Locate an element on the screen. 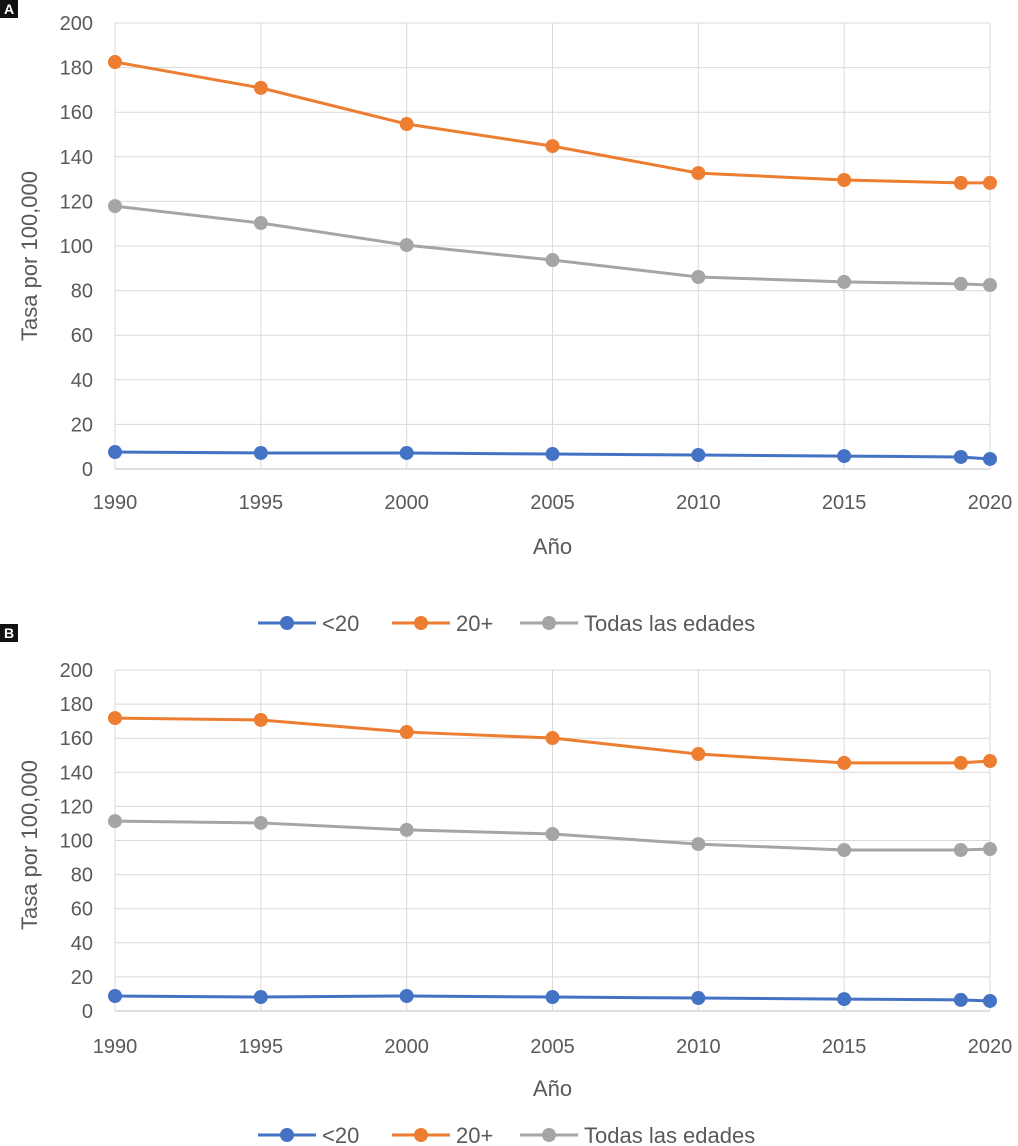 This screenshot has width=1018, height=1146. chart-b-y-tick-label: 40 is located at coordinates (82, 944).